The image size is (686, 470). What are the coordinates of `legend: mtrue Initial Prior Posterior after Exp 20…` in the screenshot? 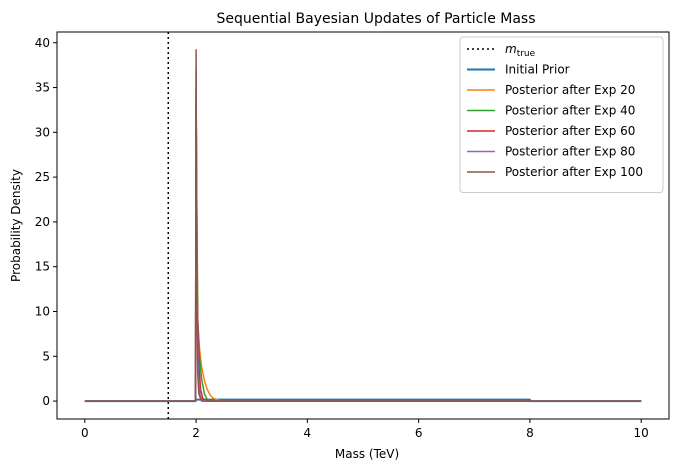 It's located at (561, 114).